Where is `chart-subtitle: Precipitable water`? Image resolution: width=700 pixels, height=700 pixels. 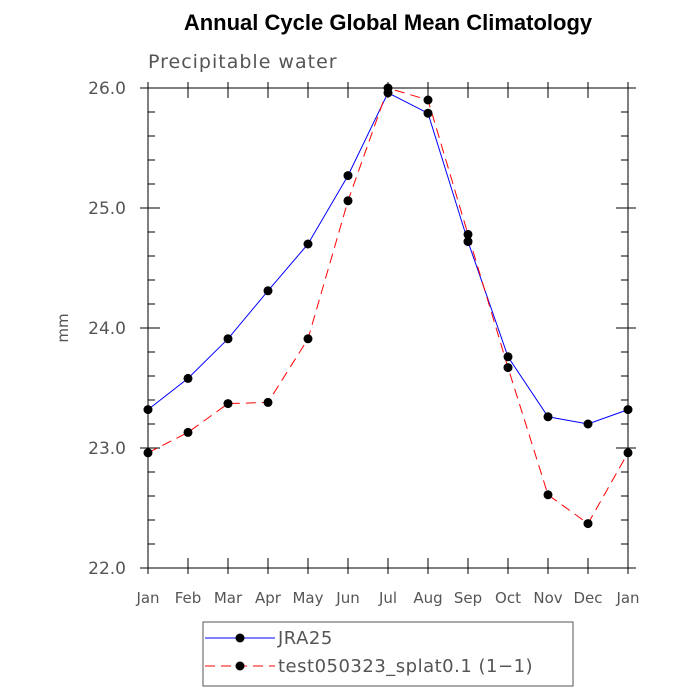 chart-subtitle: Precipitable water is located at coordinates (243, 62).